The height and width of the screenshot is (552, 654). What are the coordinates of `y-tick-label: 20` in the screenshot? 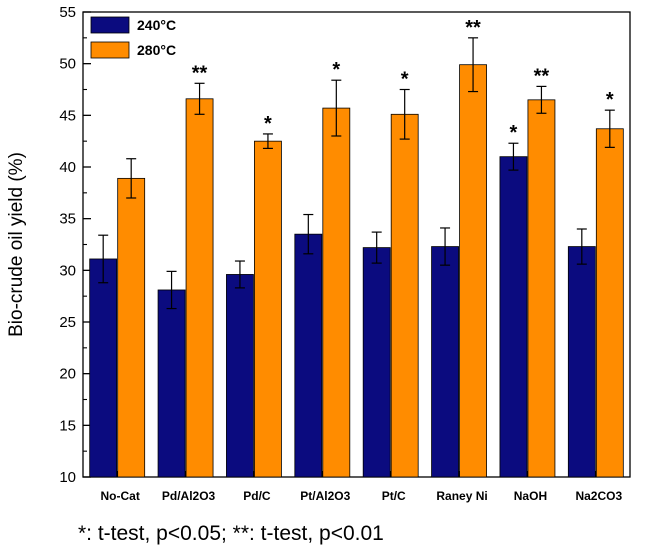 It's located at (67, 374).